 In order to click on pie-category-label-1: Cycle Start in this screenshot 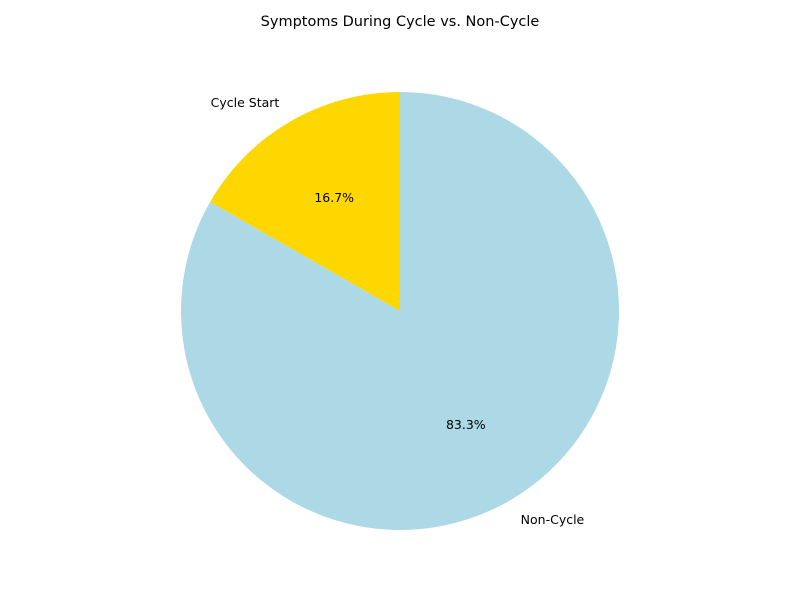, I will do `click(245, 102)`.